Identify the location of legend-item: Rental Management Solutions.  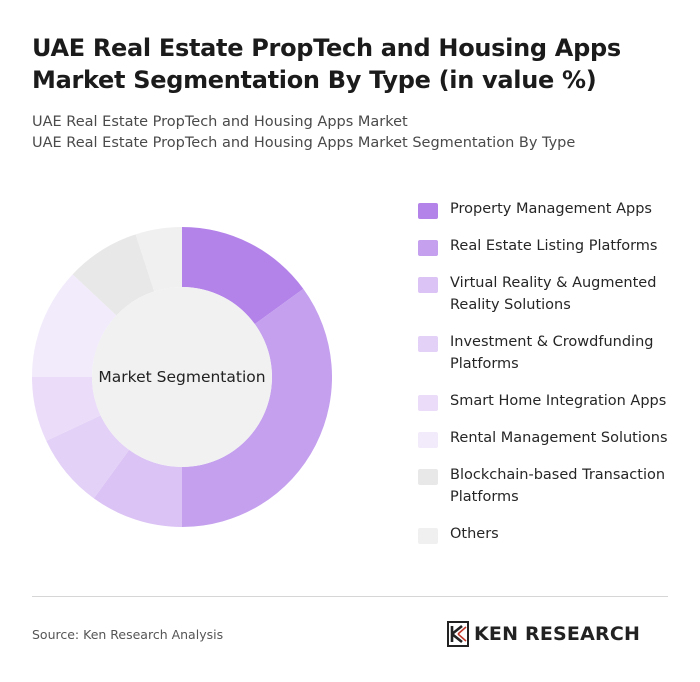
(549, 438).